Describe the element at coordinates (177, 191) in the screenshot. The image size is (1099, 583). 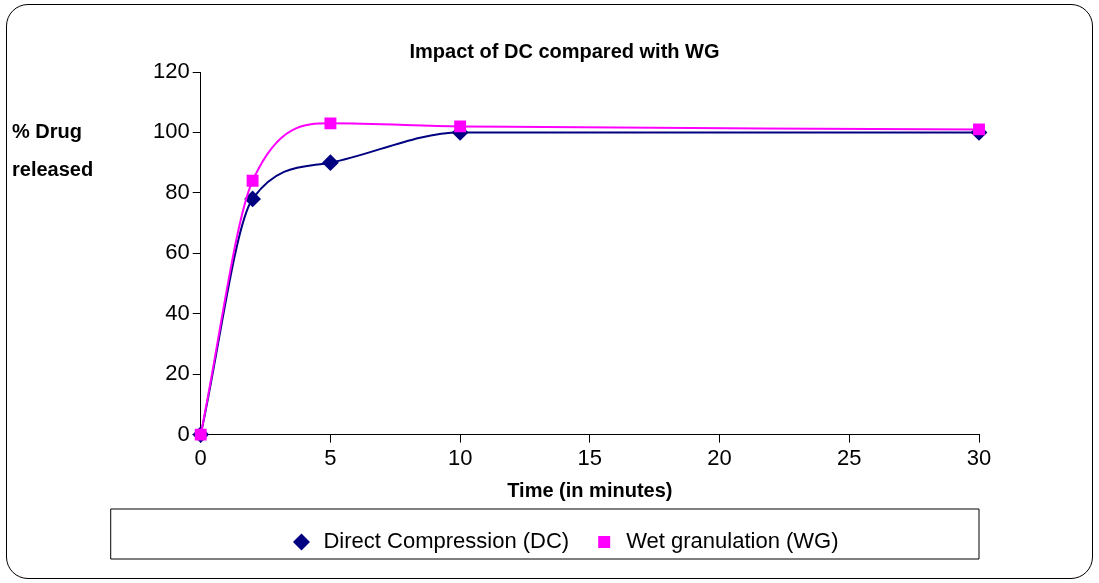
I see `y-tick-label: 80` at that location.